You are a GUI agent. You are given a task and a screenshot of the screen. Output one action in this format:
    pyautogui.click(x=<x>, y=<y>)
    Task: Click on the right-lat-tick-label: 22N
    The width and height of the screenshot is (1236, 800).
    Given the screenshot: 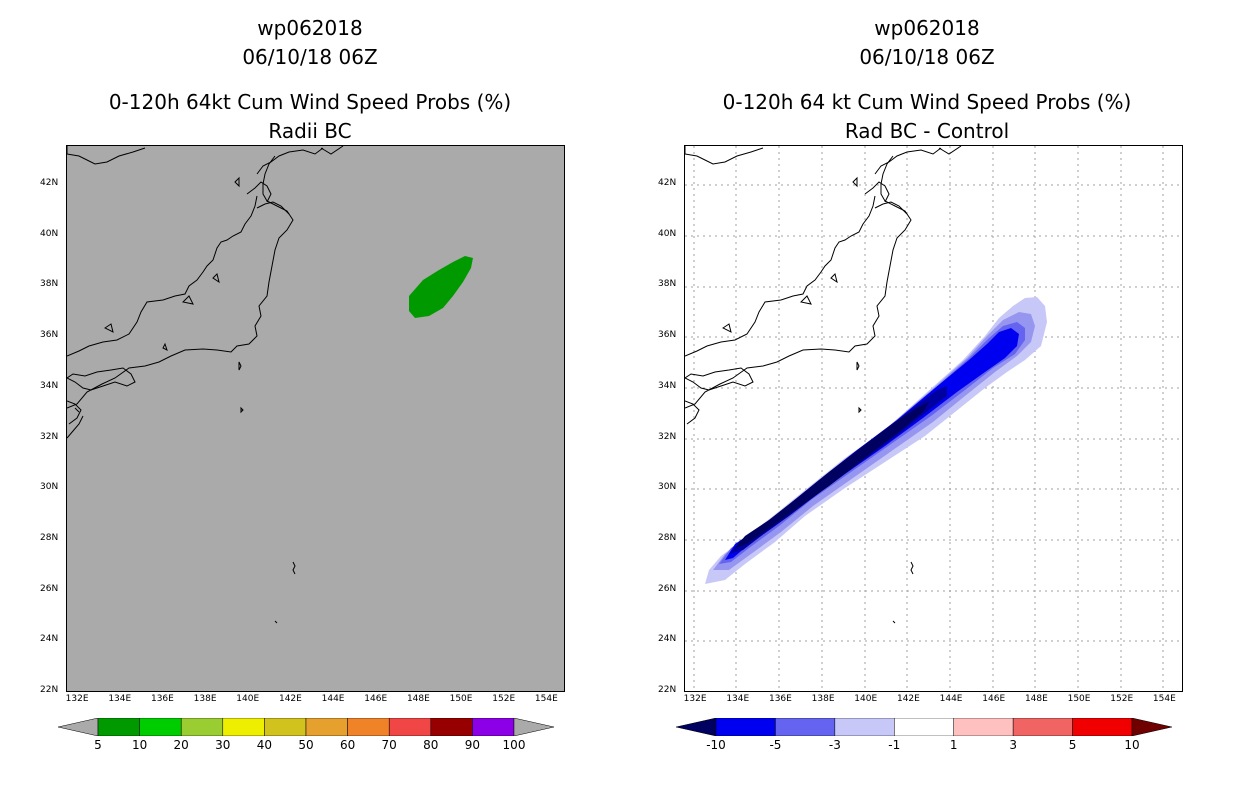 What is the action you would take?
    pyautogui.click(x=667, y=690)
    